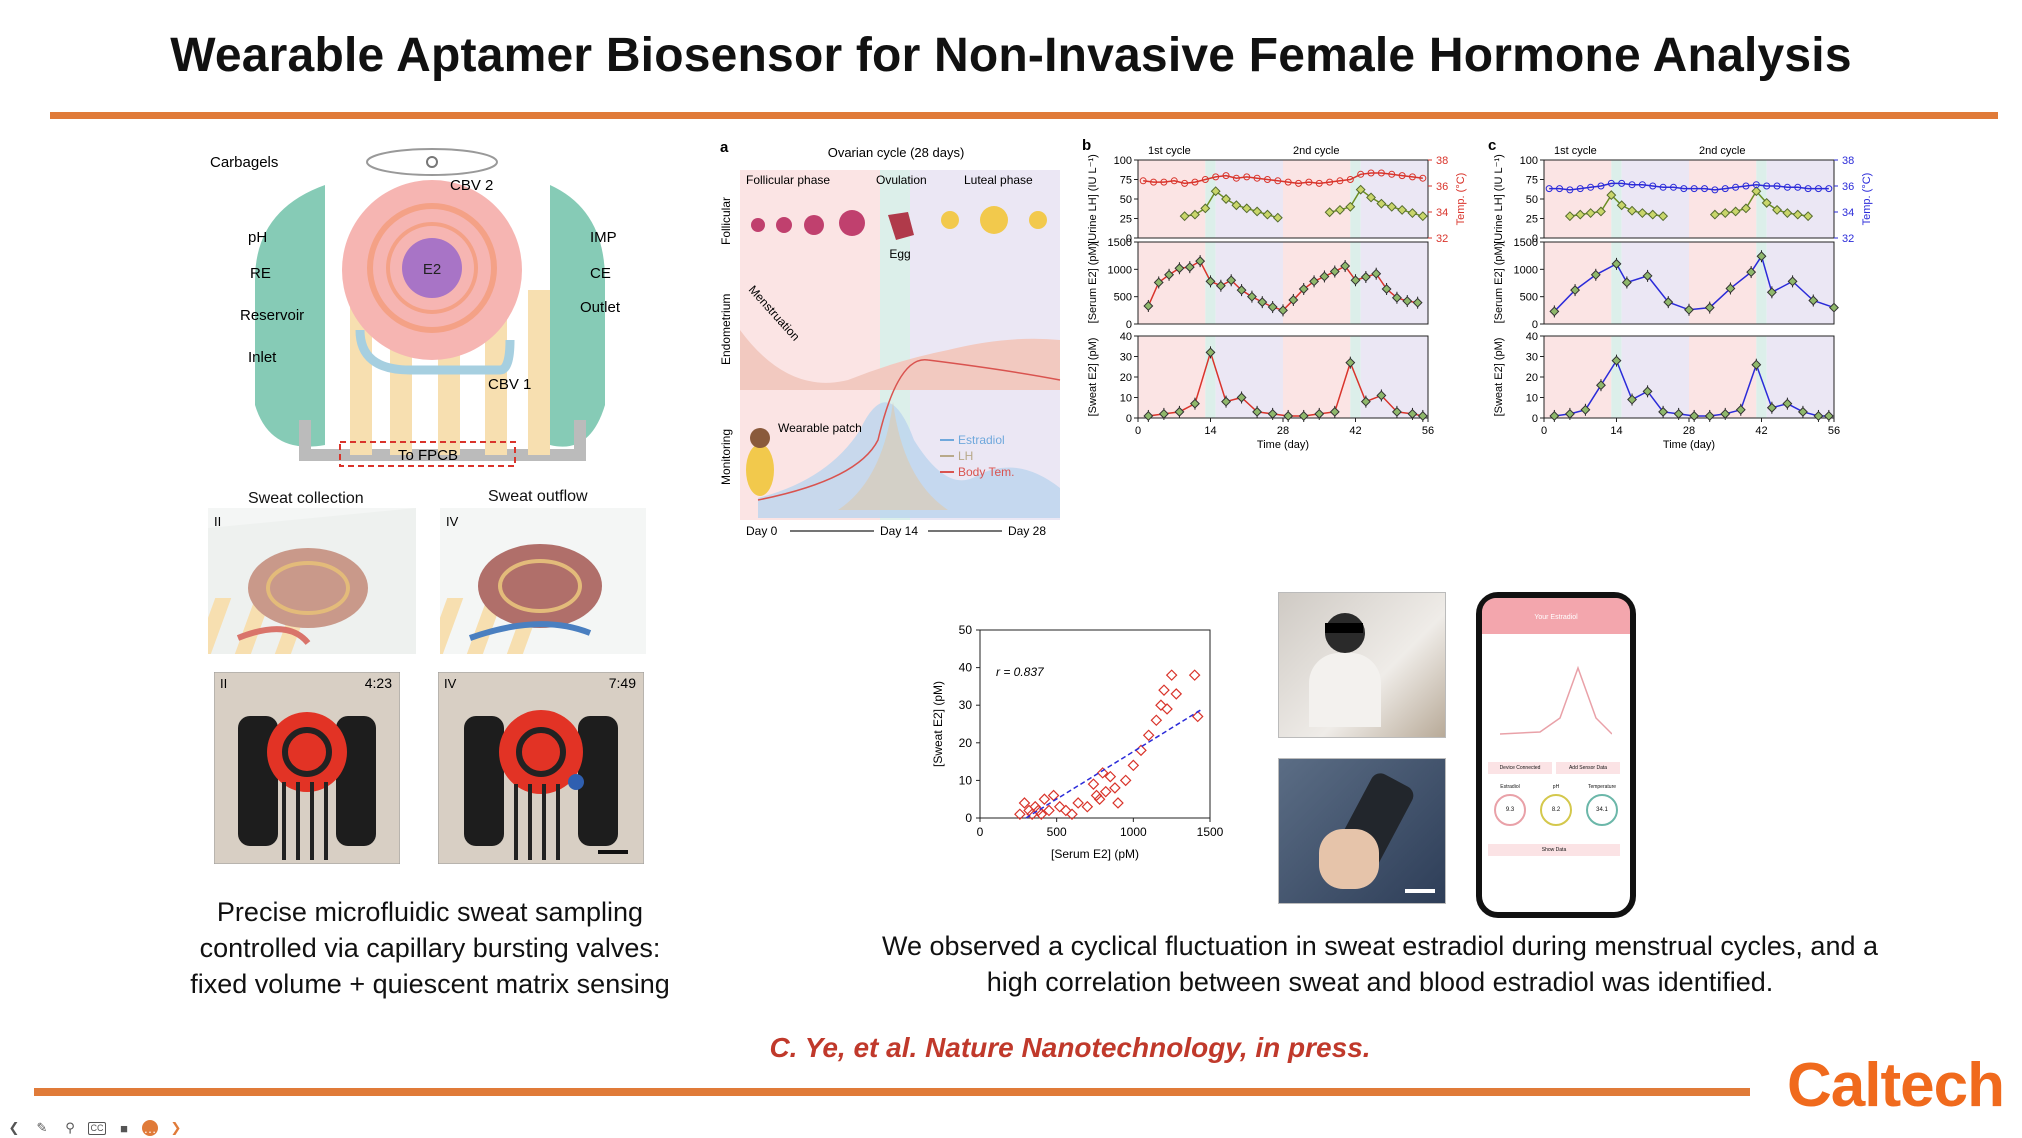  I want to click on x-tick-label: 42, so click(1355, 431).